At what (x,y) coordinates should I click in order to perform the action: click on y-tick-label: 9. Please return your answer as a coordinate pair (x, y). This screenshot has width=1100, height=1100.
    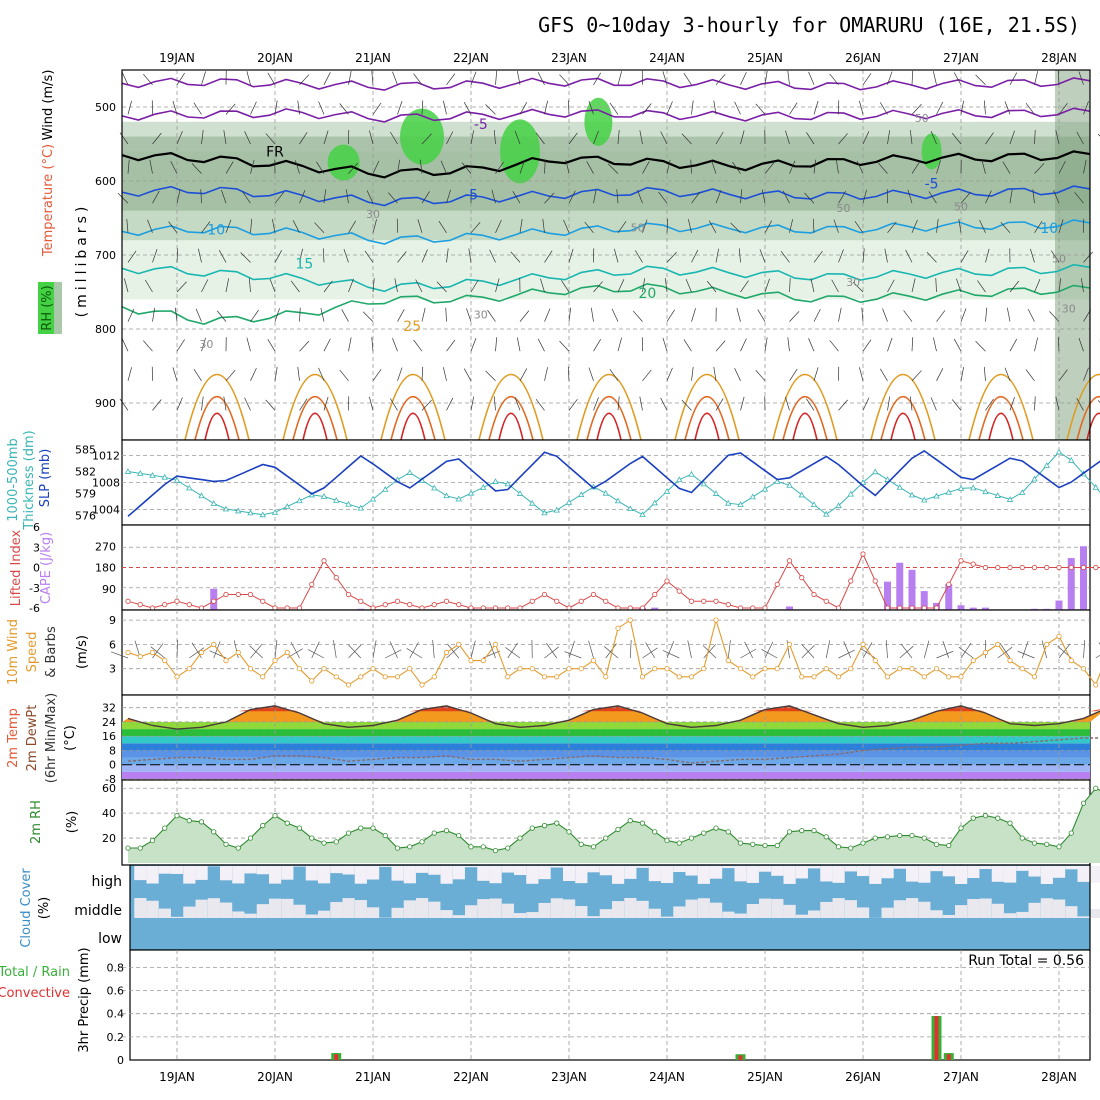
    Looking at the image, I should click on (112, 620).